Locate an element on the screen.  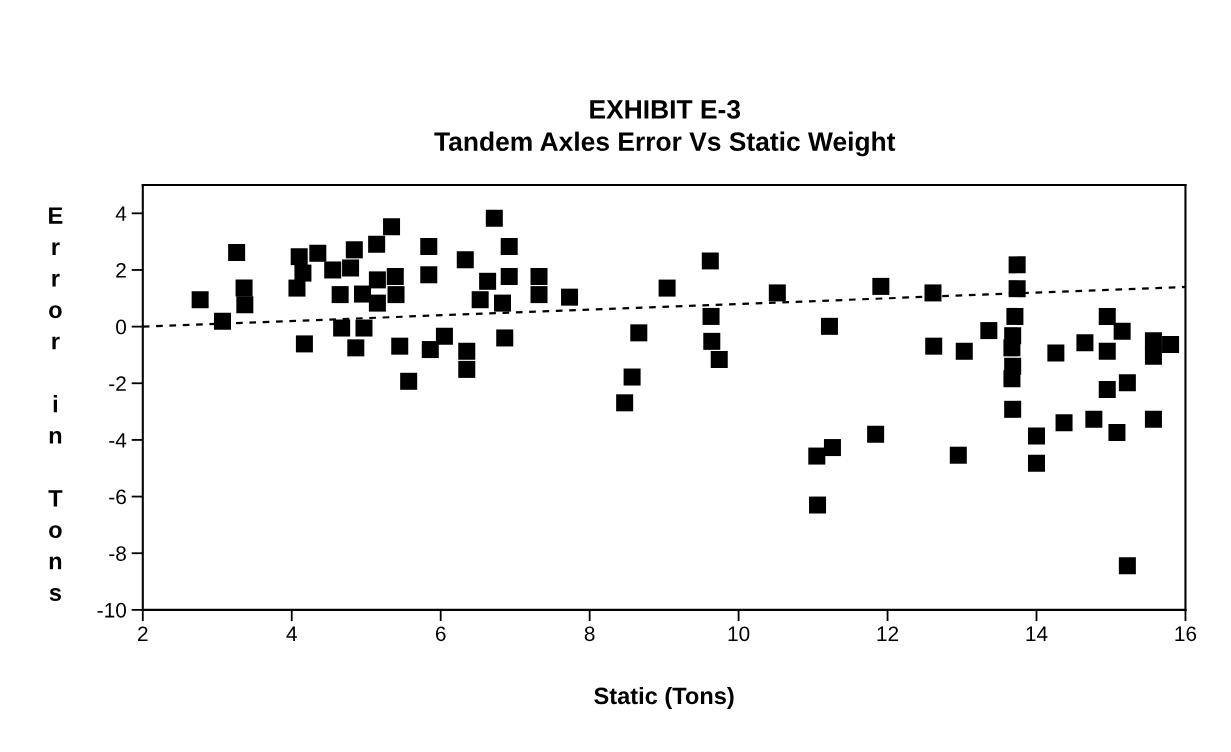
x-tick-label: 4 is located at coordinates (291, 633).